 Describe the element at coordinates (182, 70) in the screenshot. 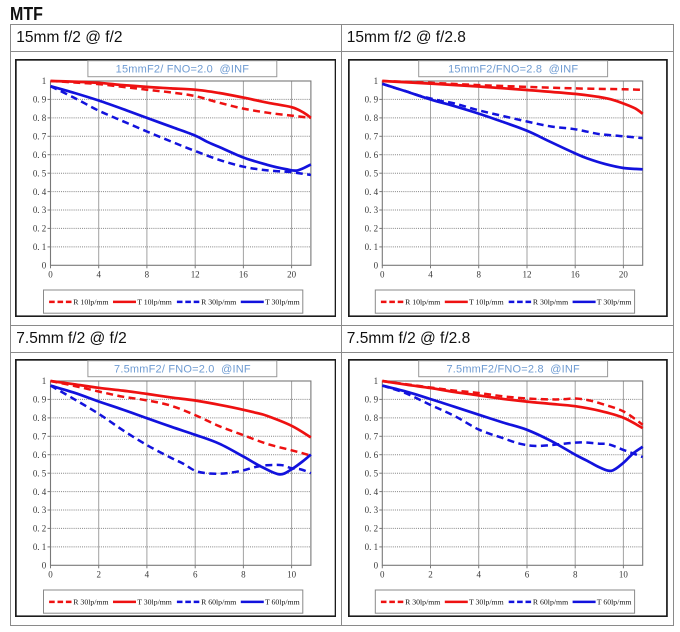

I see `svg-text: 15mmF2/ FNO=2.0 @INF` at that location.